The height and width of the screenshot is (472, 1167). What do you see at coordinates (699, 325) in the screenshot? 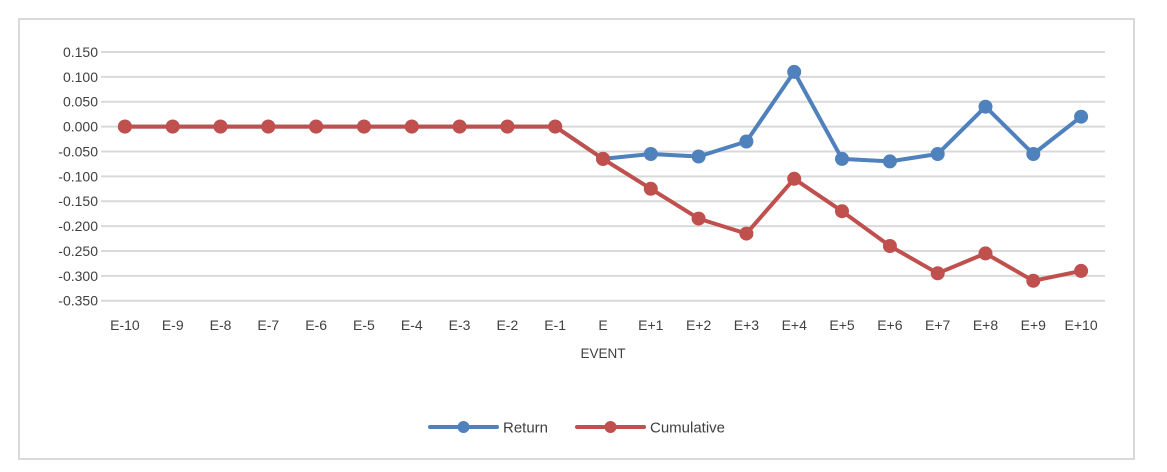
I see `x-tick-label: E+2` at bounding box center [699, 325].